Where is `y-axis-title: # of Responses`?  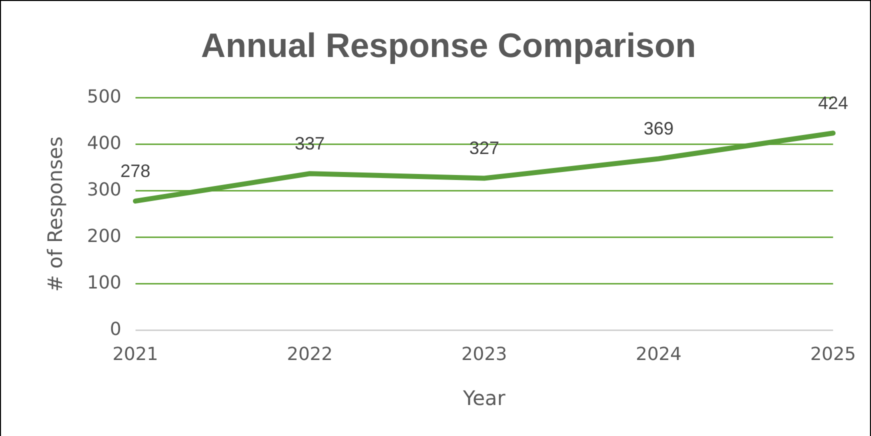 y-axis-title: # of Responses is located at coordinates (55, 214).